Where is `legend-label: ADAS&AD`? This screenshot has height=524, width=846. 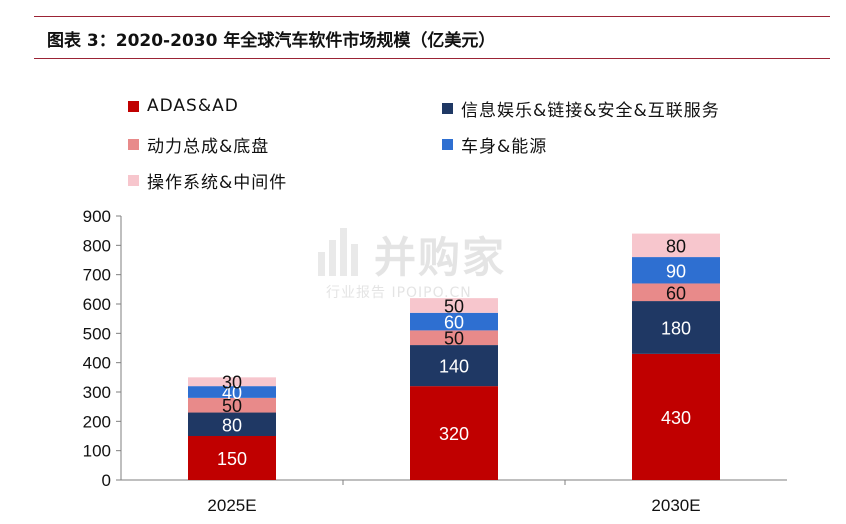
legend-label: ADAS&AD is located at coordinates (193, 106).